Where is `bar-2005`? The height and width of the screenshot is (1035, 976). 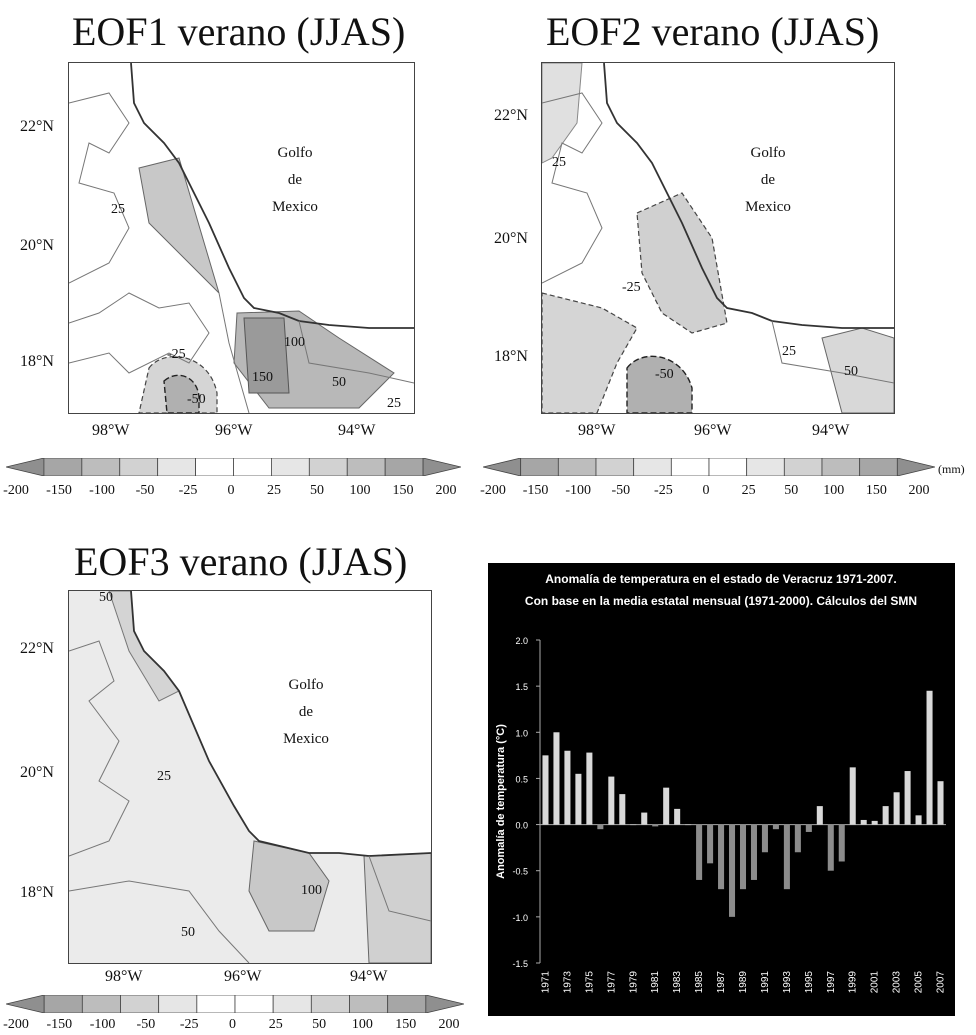
bar-2005 is located at coordinates (918, 820).